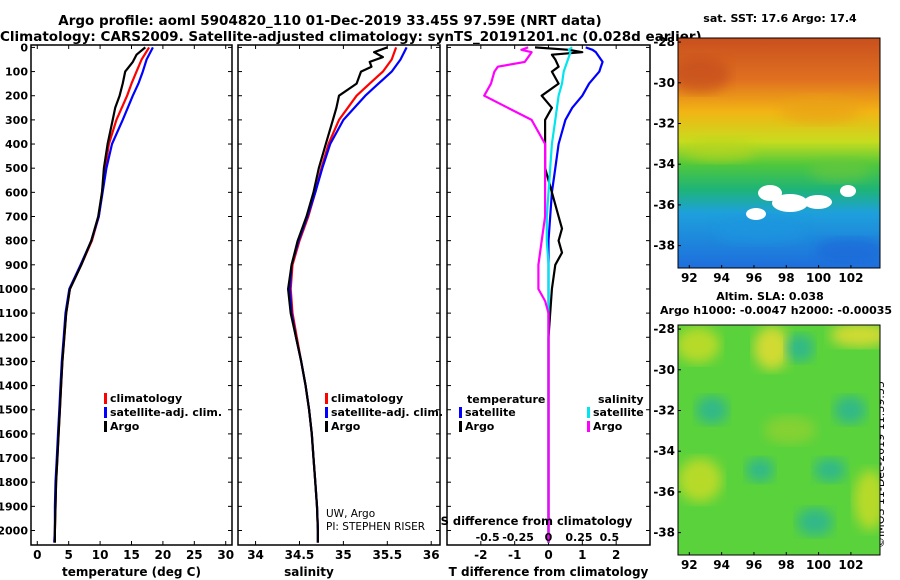  I want to click on series-line-argo, so click(337, 294).